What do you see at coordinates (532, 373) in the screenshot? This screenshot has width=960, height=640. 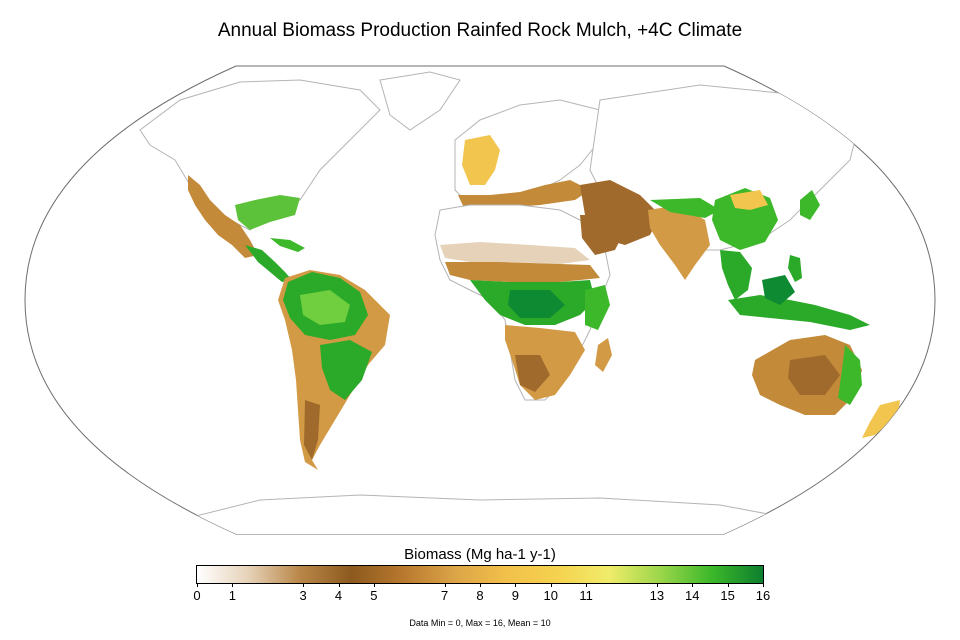 I see `kalahari-biomass` at bounding box center [532, 373].